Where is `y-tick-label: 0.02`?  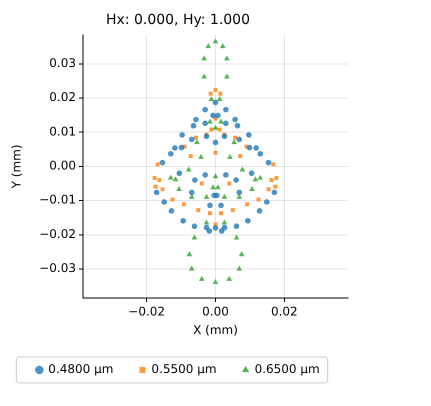
y-tick-label: 0.02 is located at coordinates (62, 97).